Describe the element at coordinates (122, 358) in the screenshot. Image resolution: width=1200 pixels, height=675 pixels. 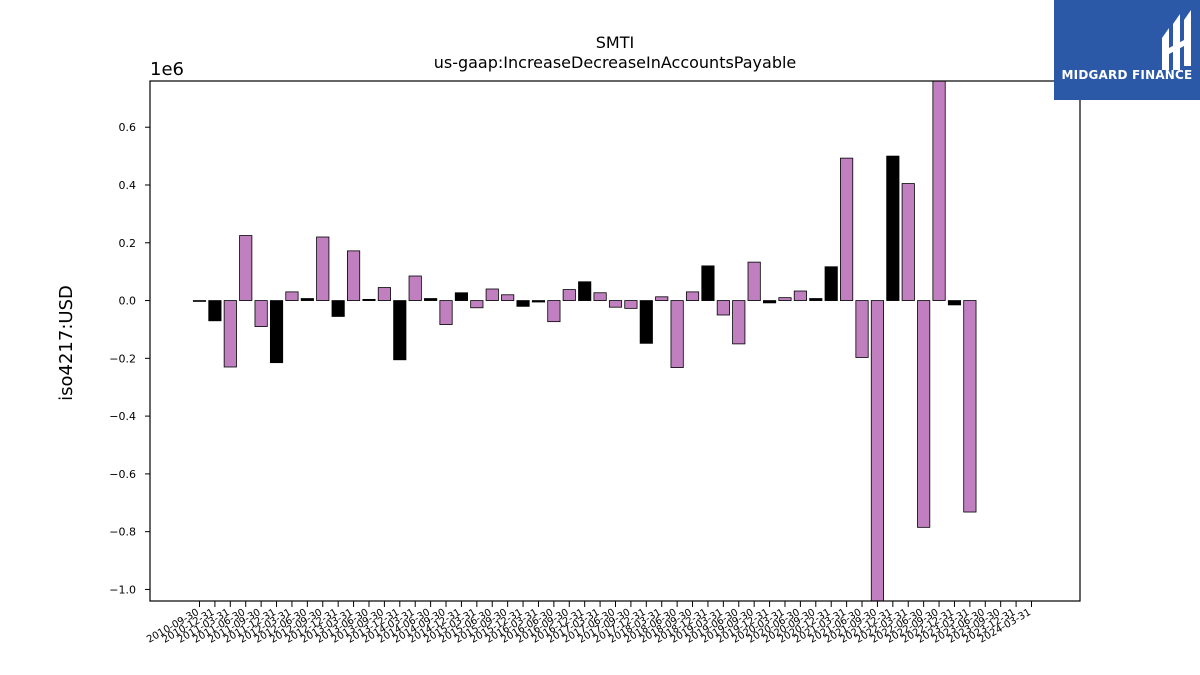
I see `y-tick-label: −0.2` at that location.